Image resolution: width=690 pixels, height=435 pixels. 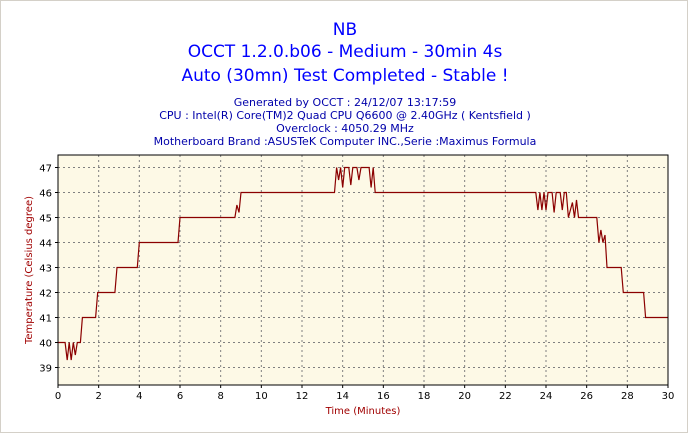 I want to click on y-tick-label: 41, so click(x=45, y=319).